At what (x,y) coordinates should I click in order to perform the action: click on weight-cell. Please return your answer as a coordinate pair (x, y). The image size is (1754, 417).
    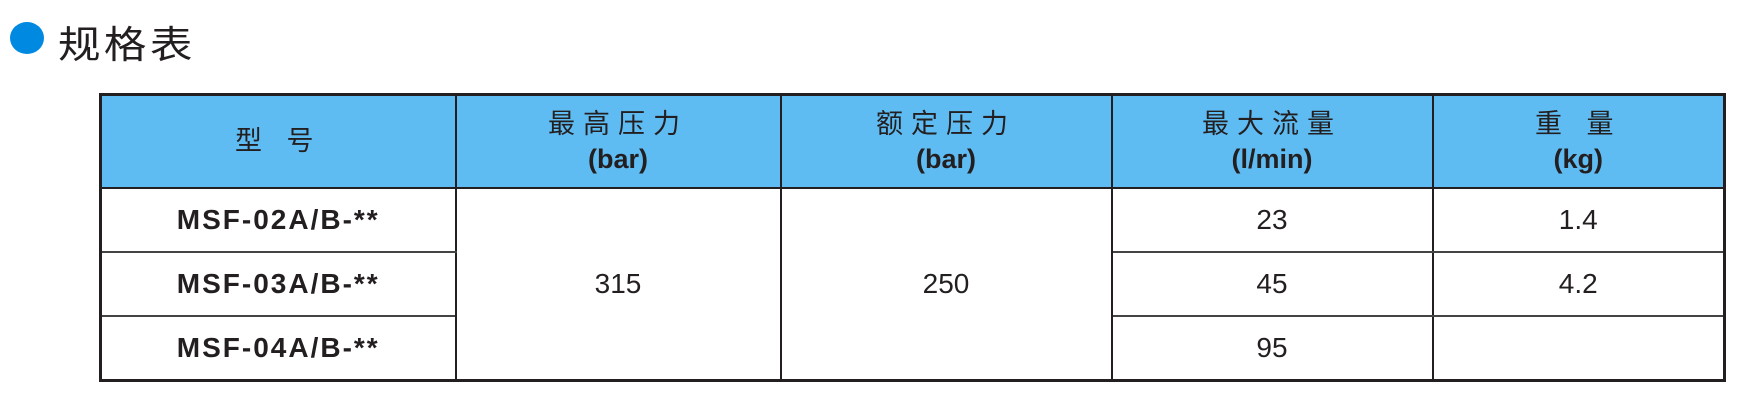
    Looking at the image, I should click on (1578, 348).